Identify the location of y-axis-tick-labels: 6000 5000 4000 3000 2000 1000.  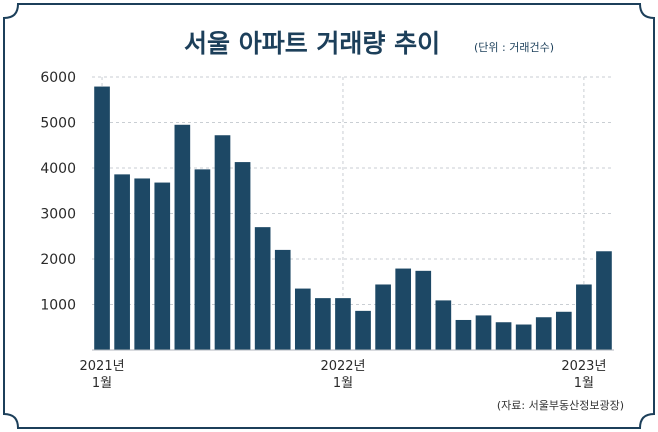
(58, 192).